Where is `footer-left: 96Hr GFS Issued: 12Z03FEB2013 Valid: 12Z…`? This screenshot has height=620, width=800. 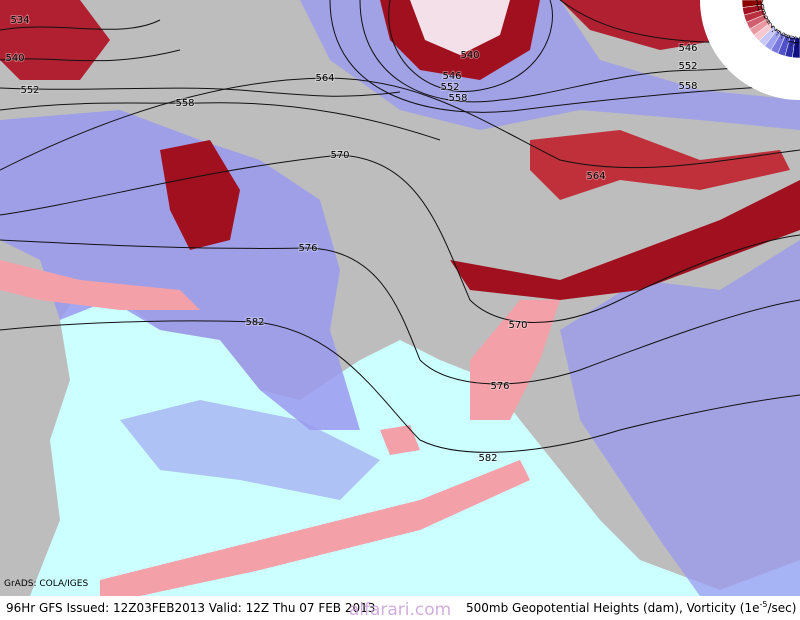
footer-left: 96Hr GFS Issued: 12Z03FEB2013 Valid: 12Z… is located at coordinates (190, 608).